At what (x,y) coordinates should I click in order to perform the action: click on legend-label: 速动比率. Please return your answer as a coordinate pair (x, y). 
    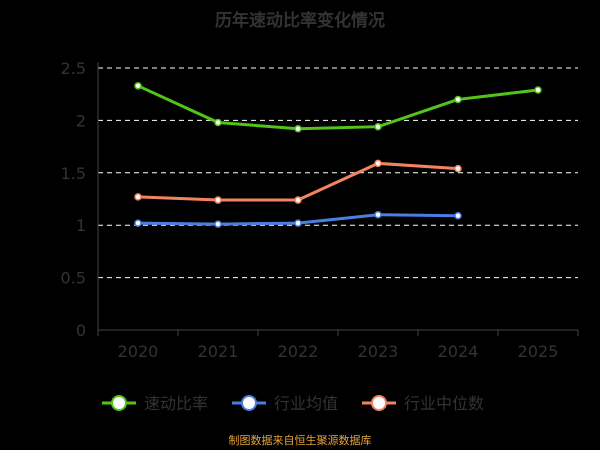
    Looking at the image, I should click on (176, 403).